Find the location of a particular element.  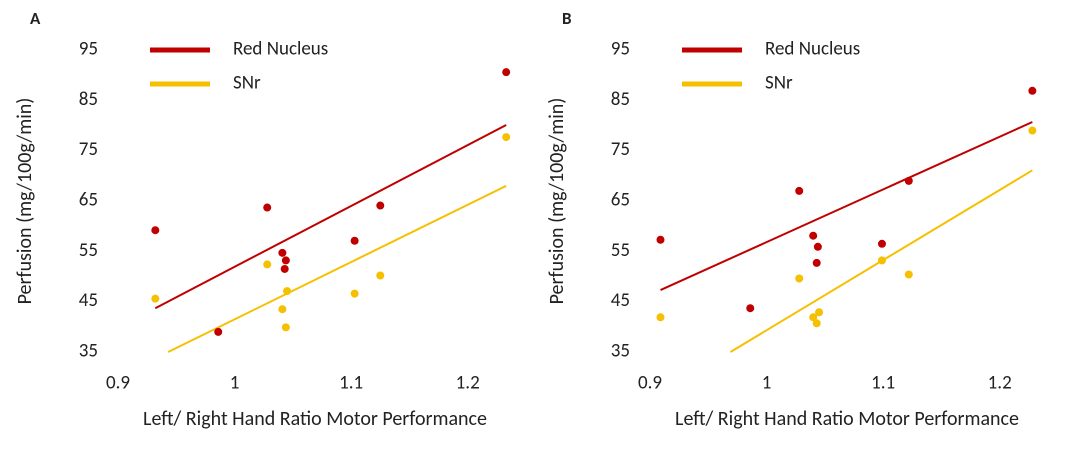

panel-label: A is located at coordinates (35, 18).